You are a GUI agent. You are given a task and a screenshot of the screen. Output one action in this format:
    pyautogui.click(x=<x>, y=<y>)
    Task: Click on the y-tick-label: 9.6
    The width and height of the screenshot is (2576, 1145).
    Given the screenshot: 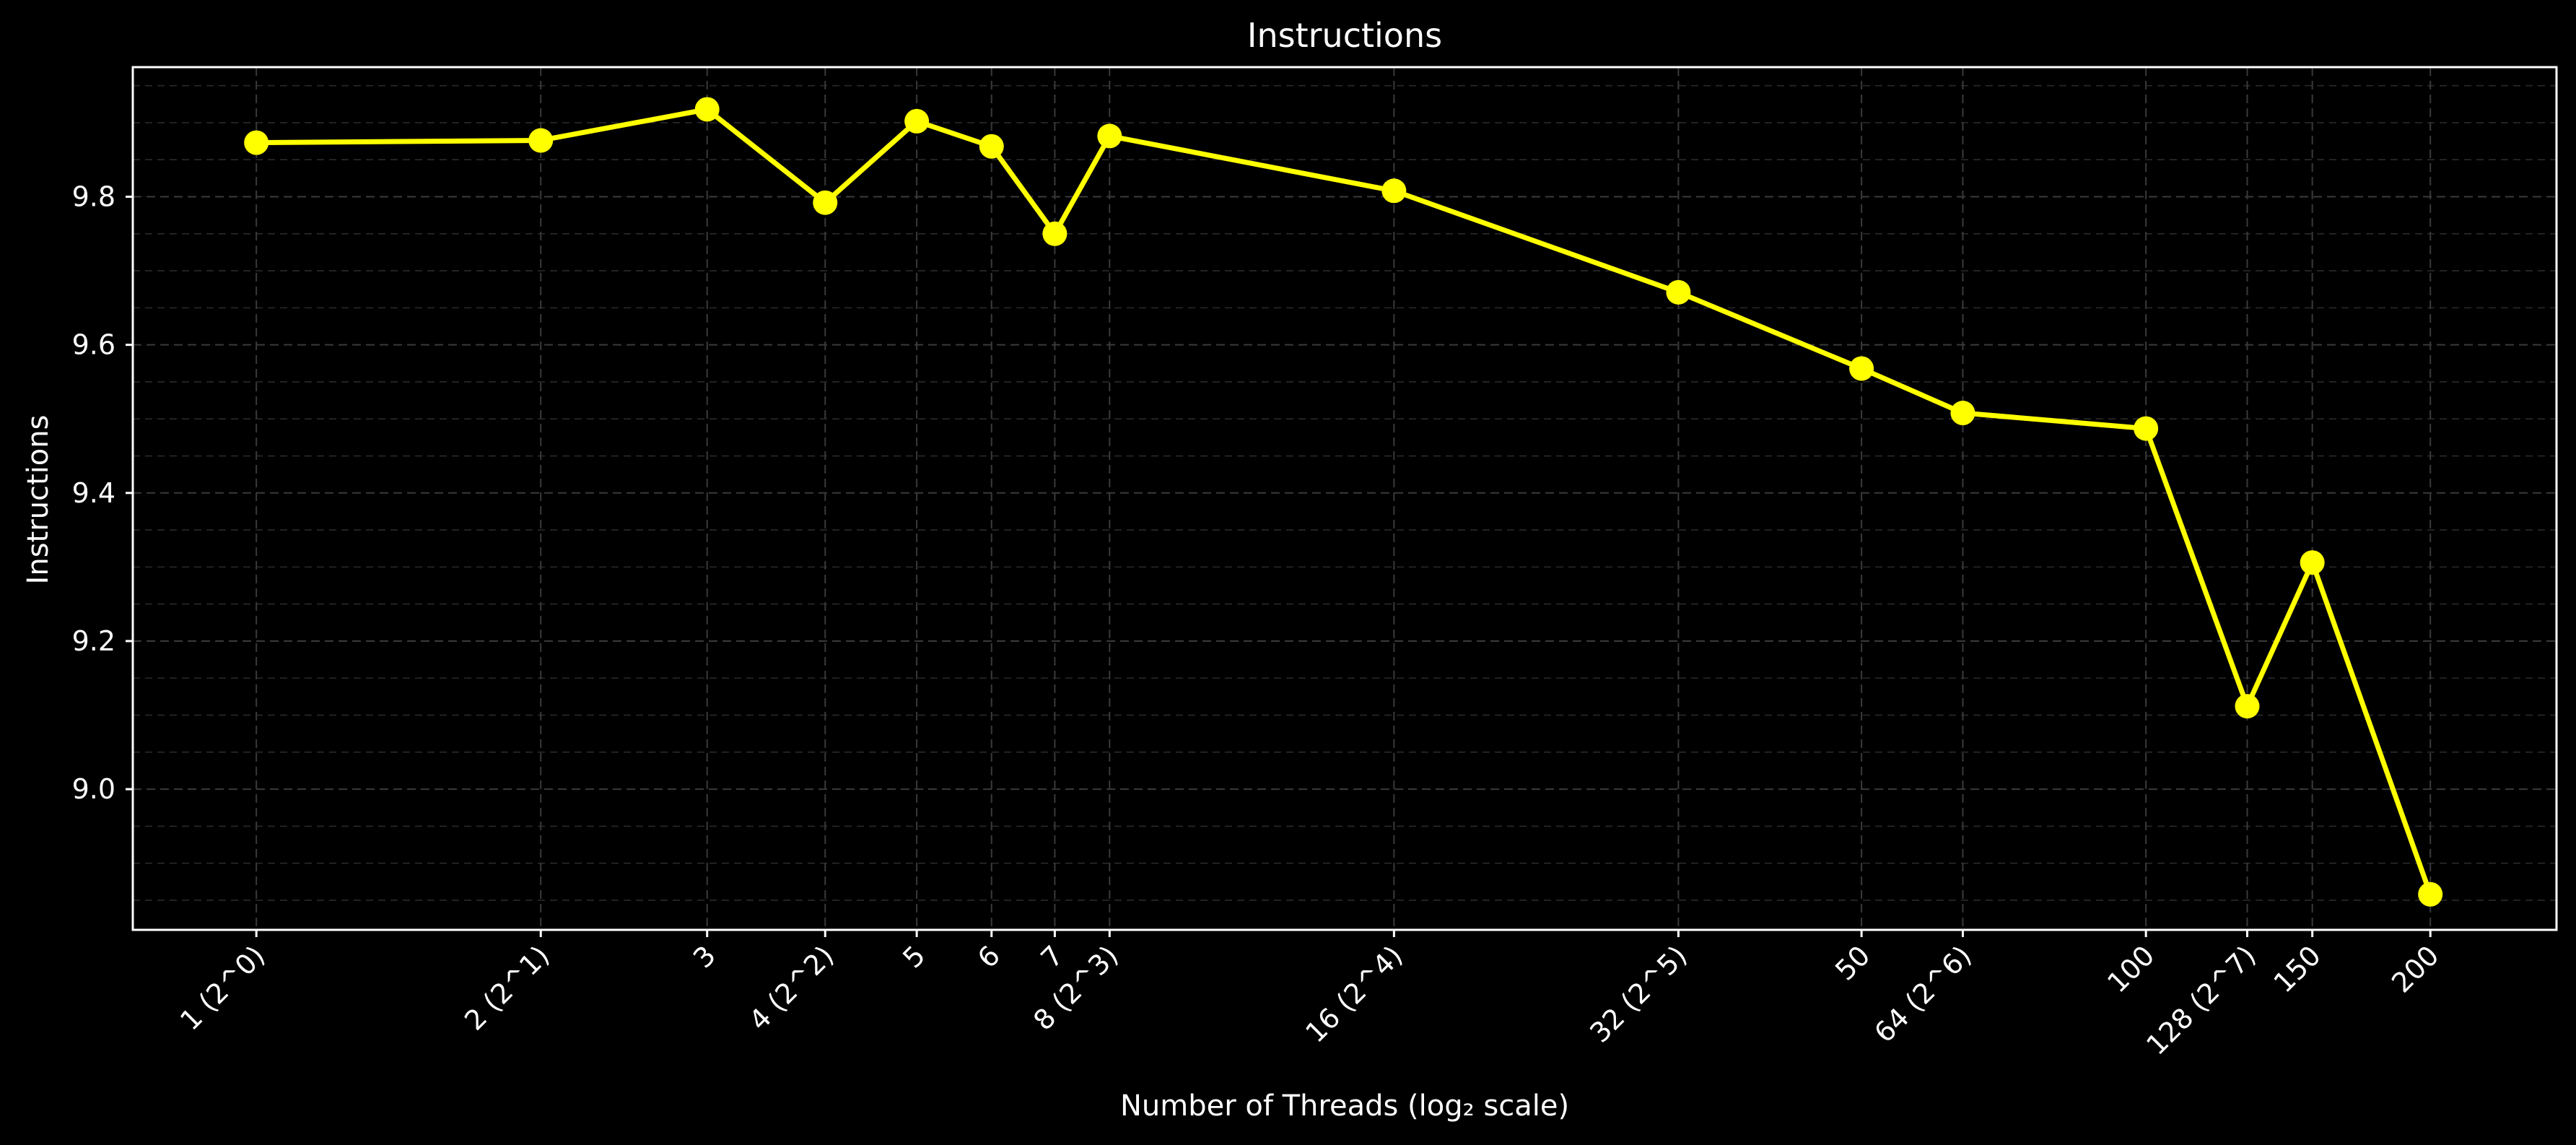 What is the action you would take?
    pyautogui.click(x=93, y=345)
    